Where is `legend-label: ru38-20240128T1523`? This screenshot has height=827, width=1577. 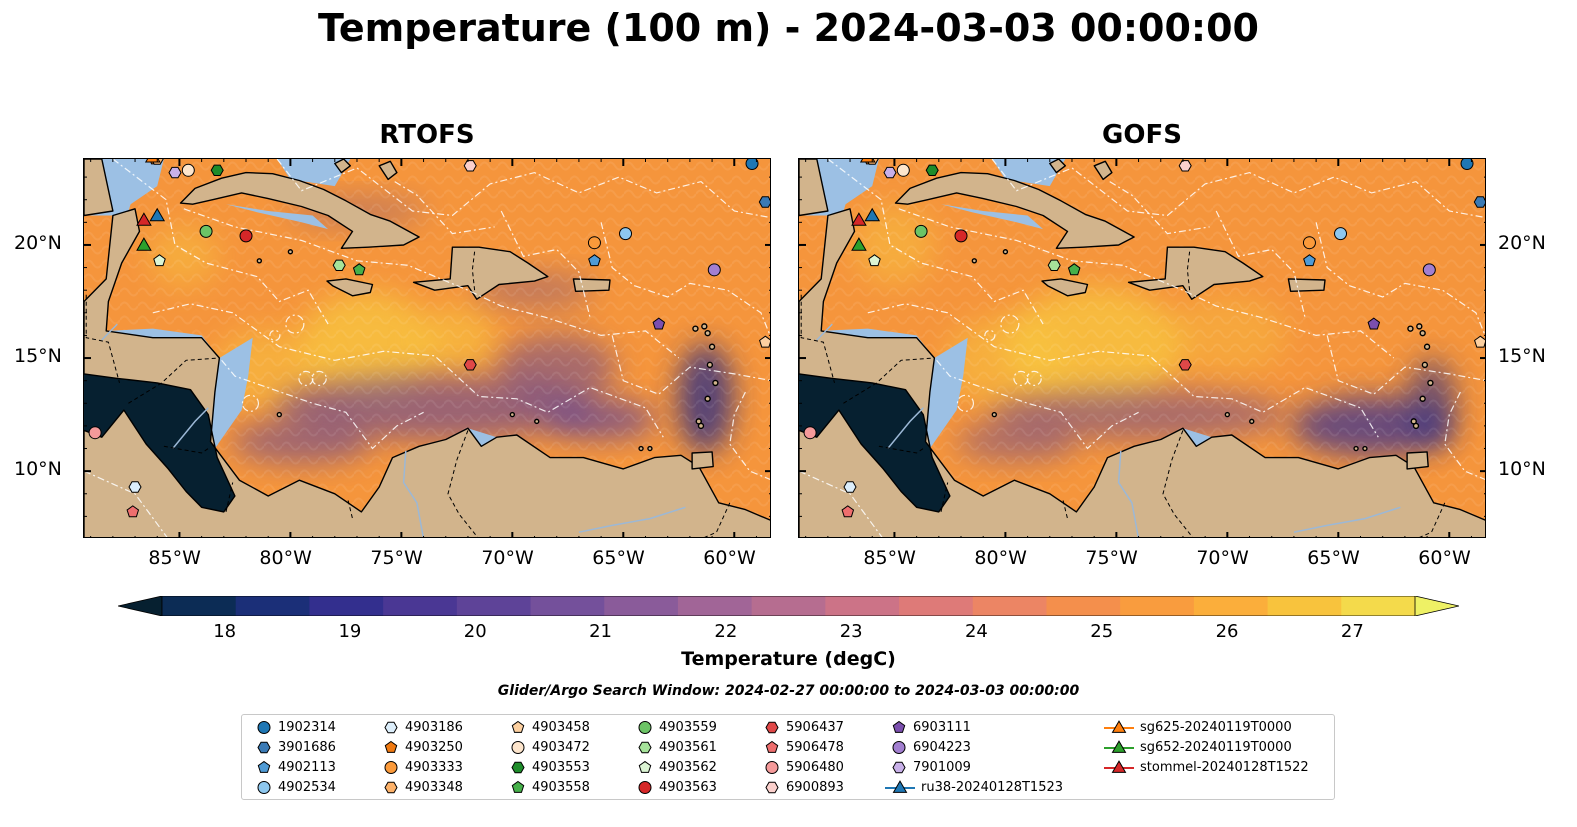
legend-label: ru38-20240128T1523 is located at coordinates (992, 787).